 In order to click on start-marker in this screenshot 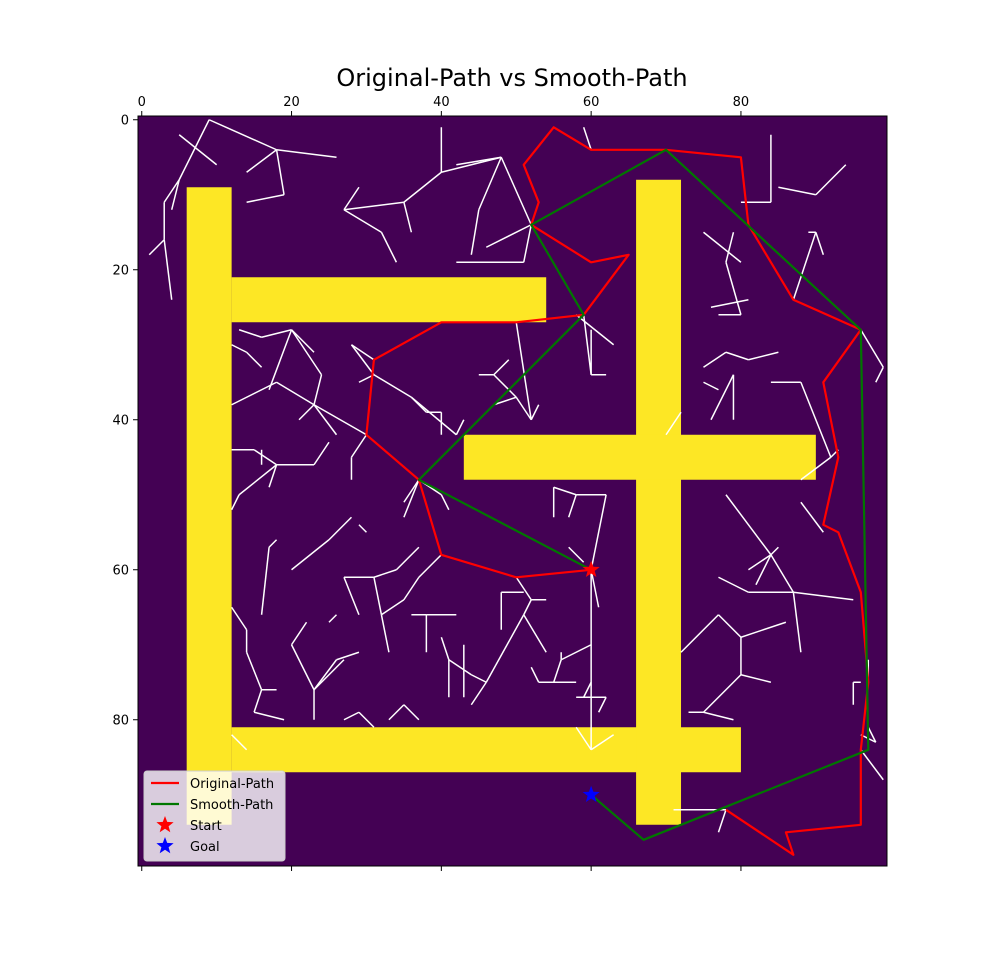, I will do `click(591, 568)`.